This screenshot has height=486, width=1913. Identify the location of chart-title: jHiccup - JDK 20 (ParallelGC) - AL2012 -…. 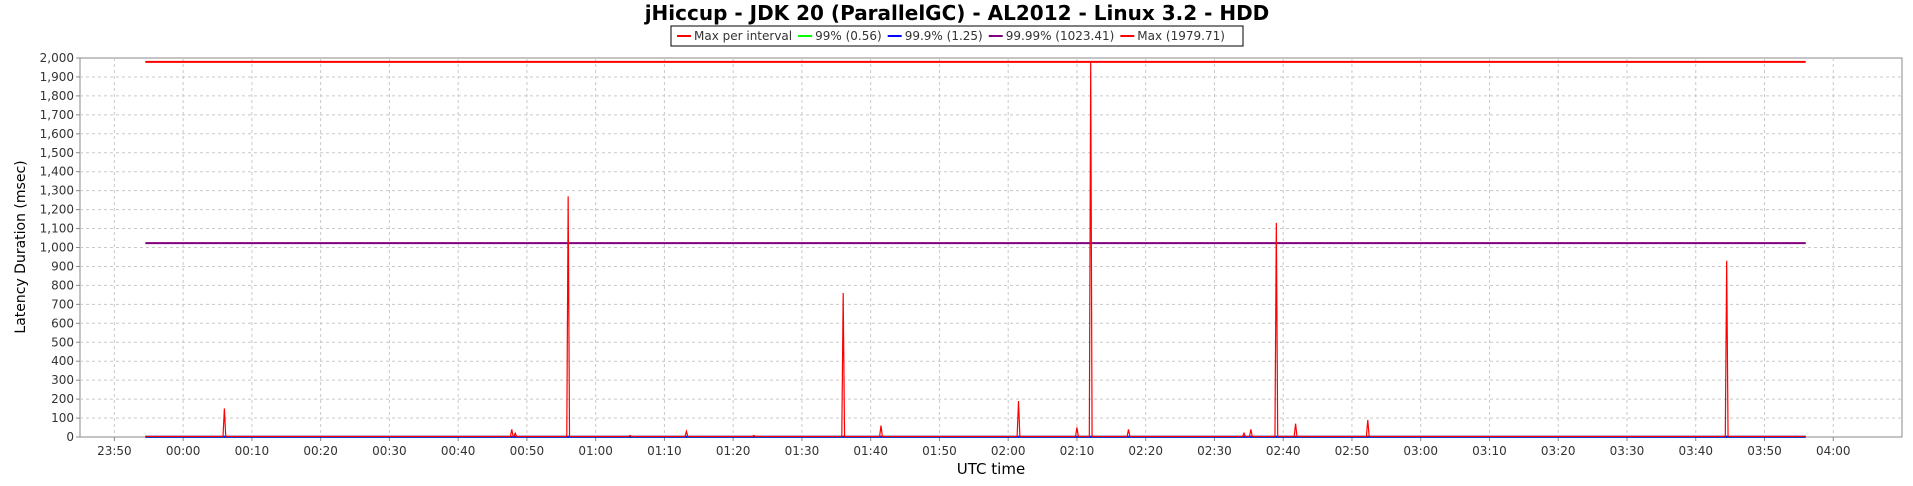
(957, 13).